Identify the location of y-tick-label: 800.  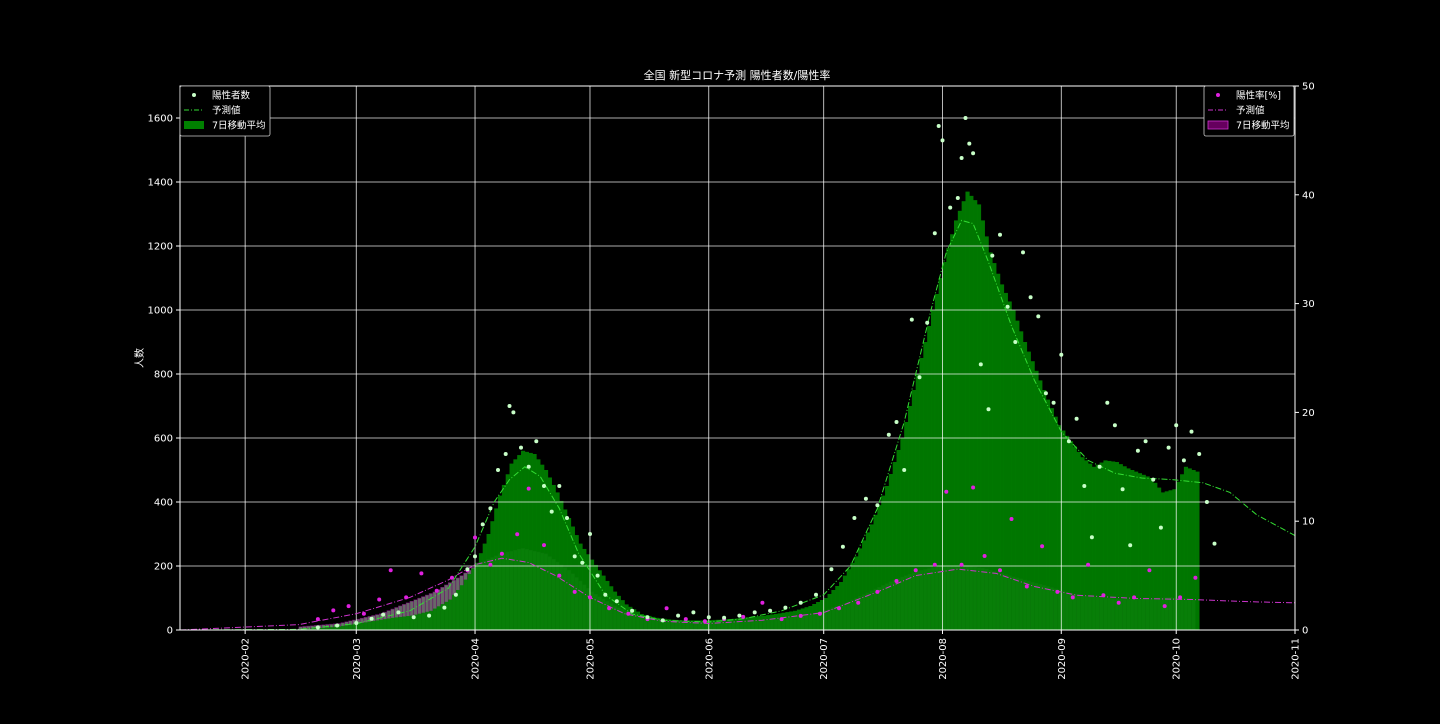
(163, 375).